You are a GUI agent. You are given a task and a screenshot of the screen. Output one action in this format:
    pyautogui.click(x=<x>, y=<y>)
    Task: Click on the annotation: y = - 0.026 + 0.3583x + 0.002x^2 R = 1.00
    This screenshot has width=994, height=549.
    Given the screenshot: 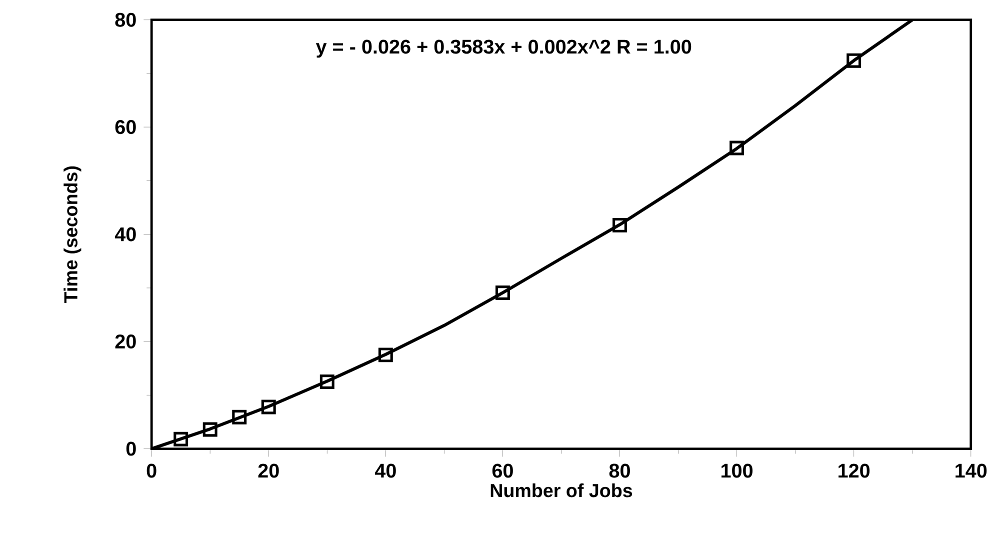 What is the action you would take?
    pyautogui.click(x=504, y=49)
    